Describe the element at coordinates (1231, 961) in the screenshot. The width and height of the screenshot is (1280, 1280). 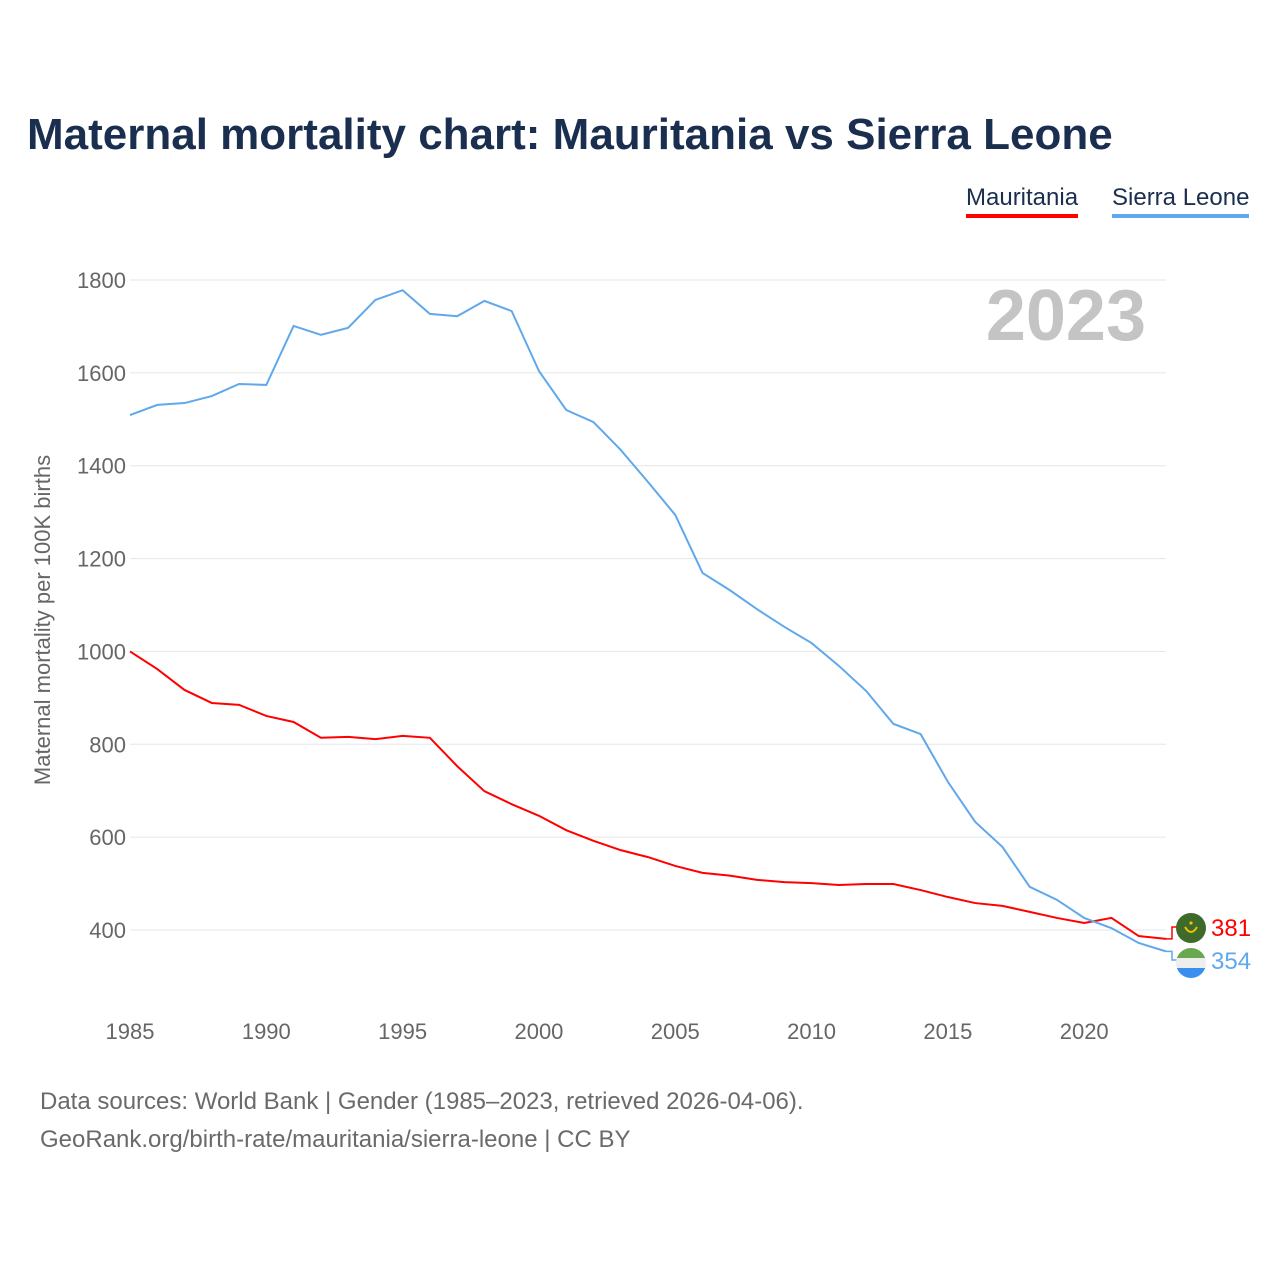
I see `end-value-label: 354` at that location.